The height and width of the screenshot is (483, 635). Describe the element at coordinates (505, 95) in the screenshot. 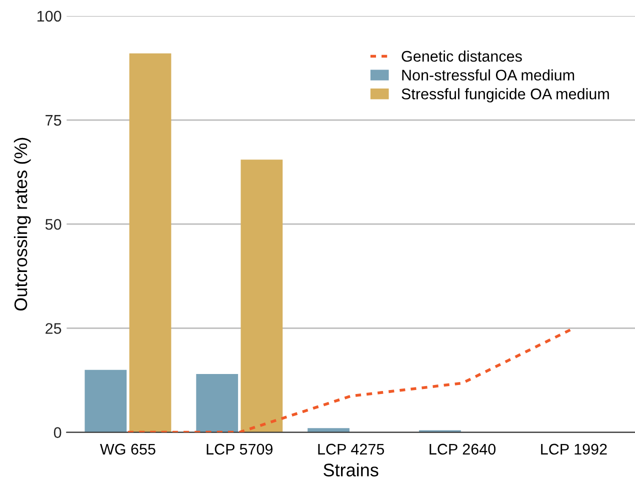

I see `legend-label: Stressful fungicide OA medium` at that location.